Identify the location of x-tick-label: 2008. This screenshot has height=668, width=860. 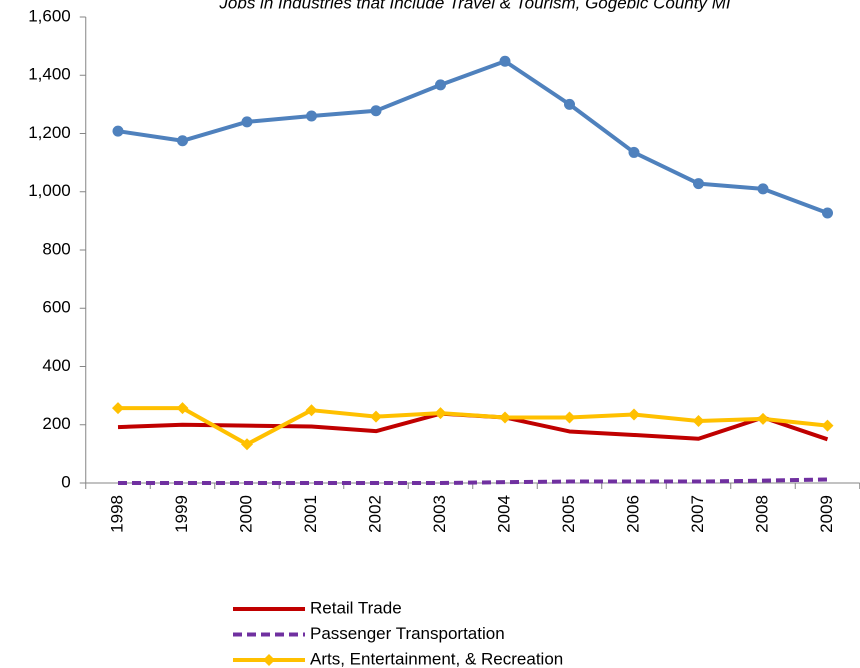
(761, 514).